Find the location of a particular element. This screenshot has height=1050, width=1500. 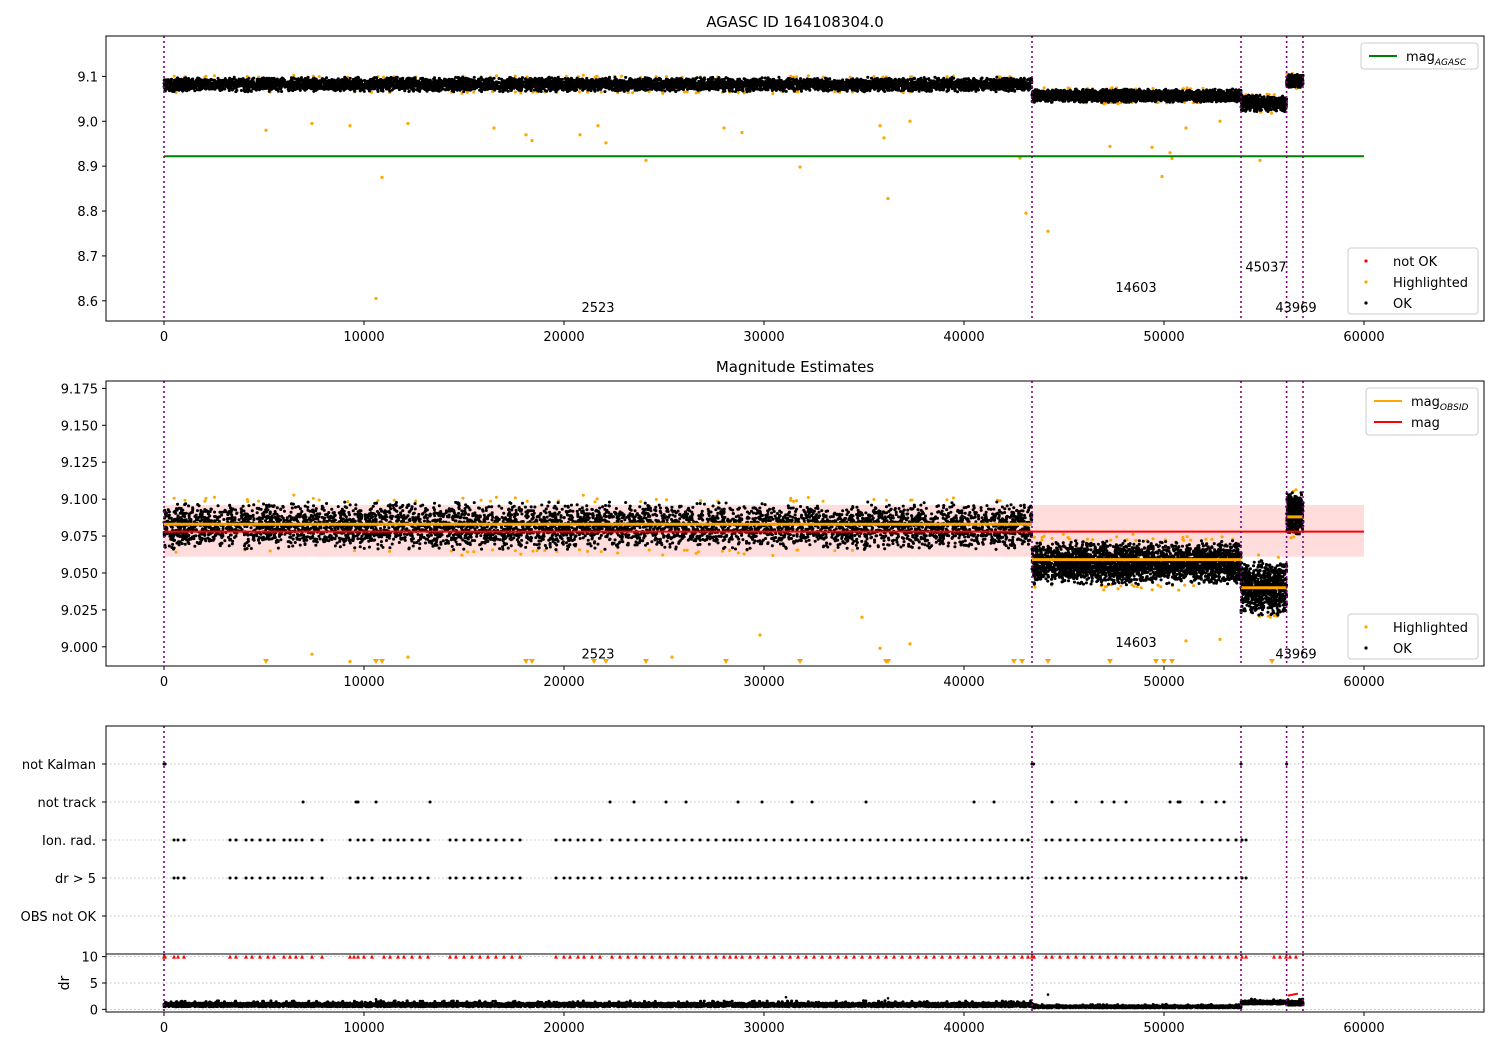

y-tick-label: 9.150 is located at coordinates (79, 426).